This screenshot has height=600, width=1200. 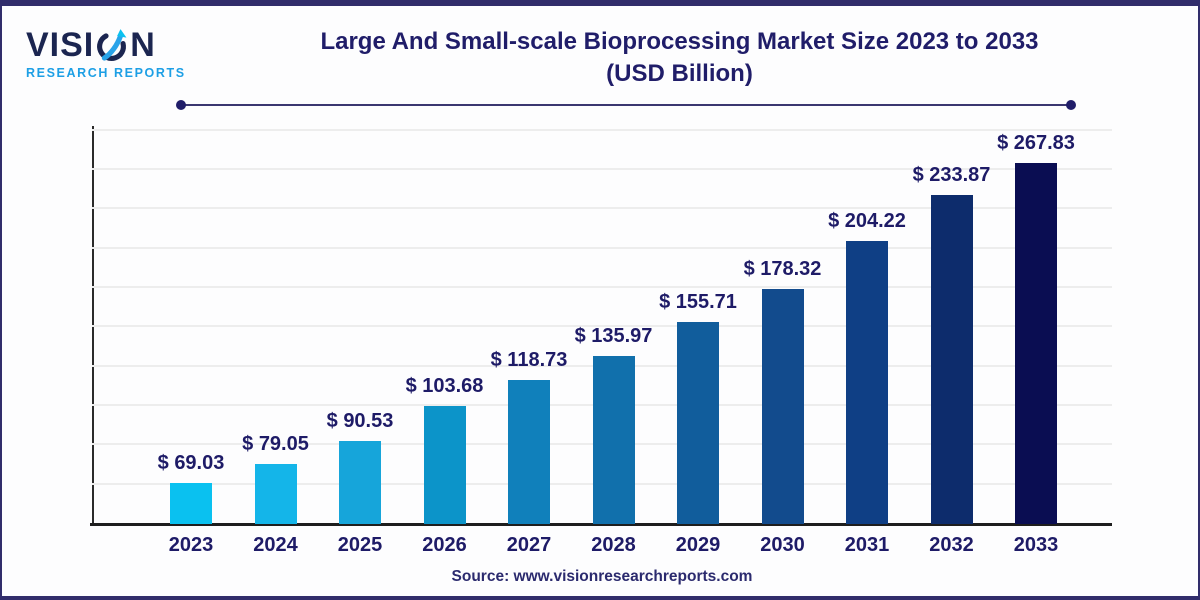 What do you see at coordinates (698, 407) in the screenshot?
I see `bar-2029: $ 155.71` at bounding box center [698, 407].